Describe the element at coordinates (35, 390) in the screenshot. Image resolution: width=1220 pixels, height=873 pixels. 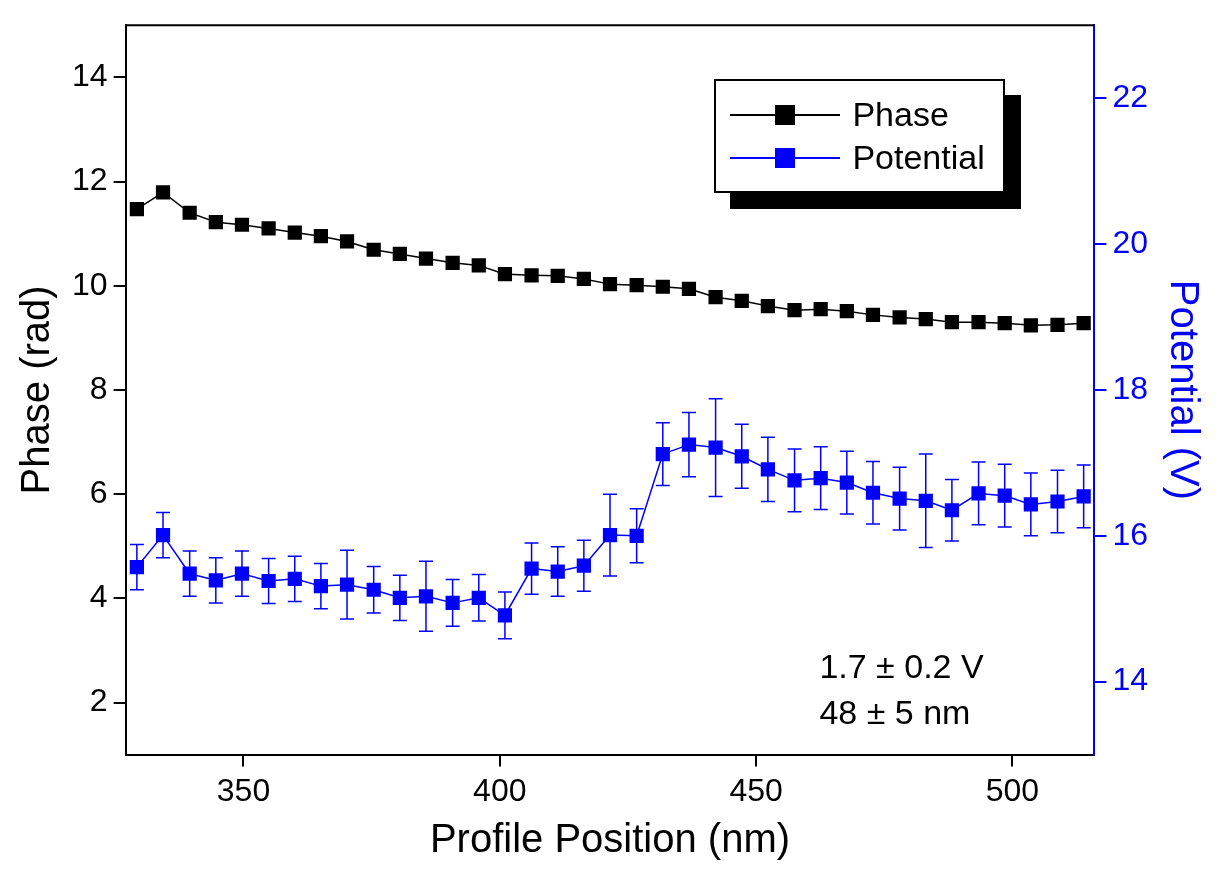
I see `y-axis-title: Phase (rad)` at that location.